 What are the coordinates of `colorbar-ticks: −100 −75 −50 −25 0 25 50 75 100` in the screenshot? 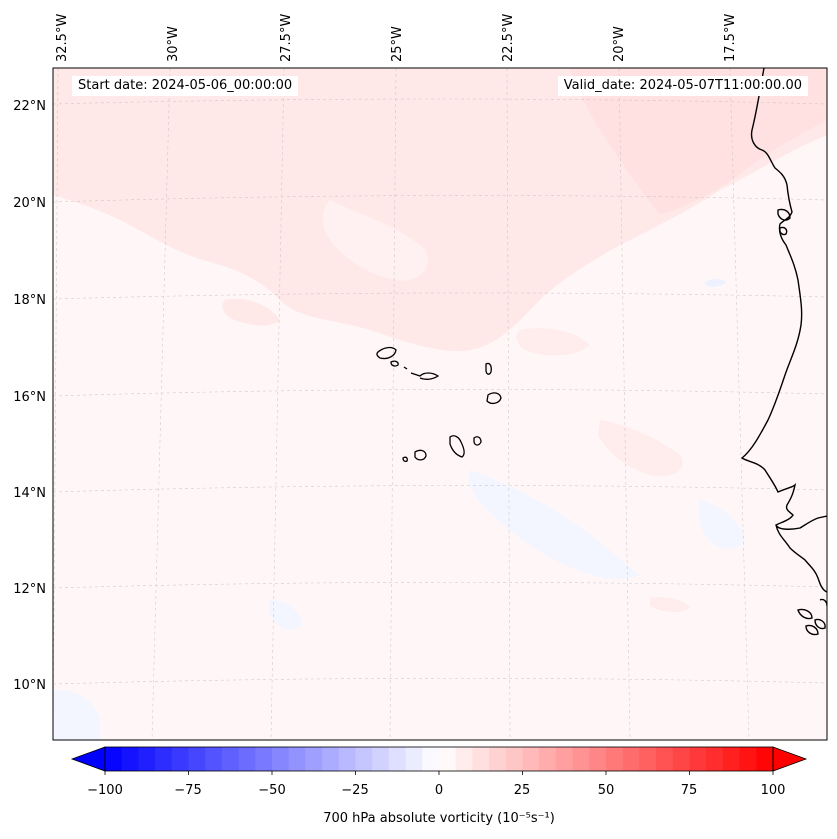 It's located at (436, 790).